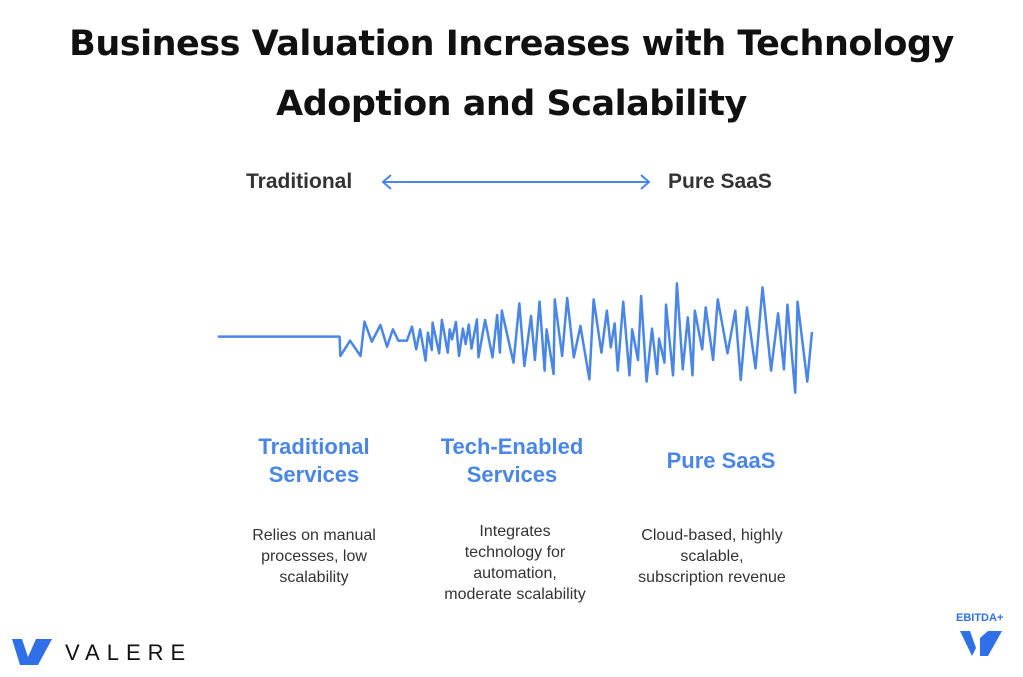 The image size is (1023, 677). What do you see at coordinates (513, 335) in the screenshot?
I see `volatility-waveform` at bounding box center [513, 335].